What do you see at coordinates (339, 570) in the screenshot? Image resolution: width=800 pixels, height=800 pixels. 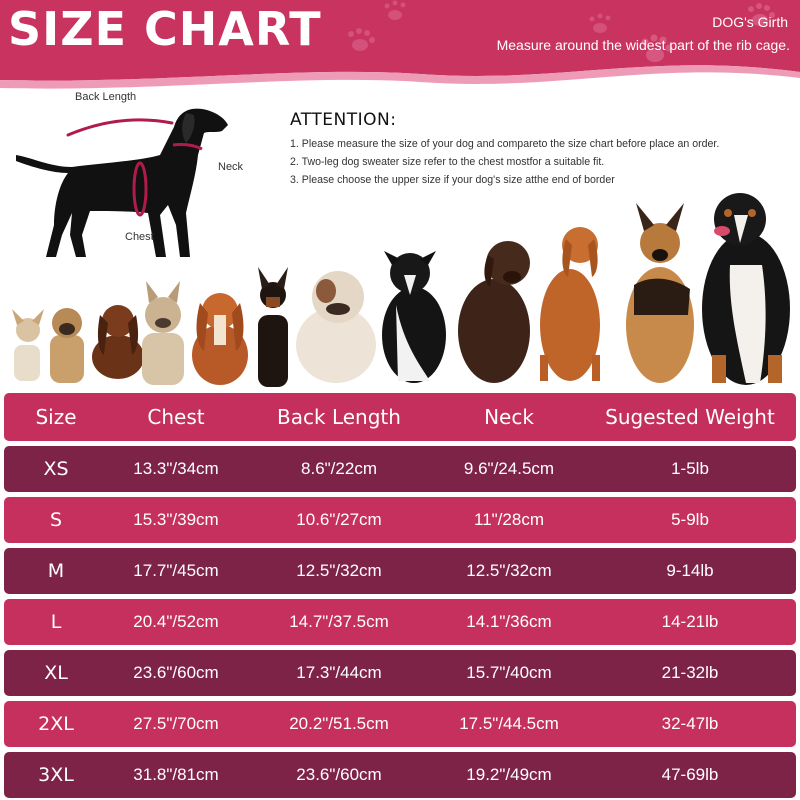 I see `back-length-cell: 12.5"/32cm` at bounding box center [339, 570].